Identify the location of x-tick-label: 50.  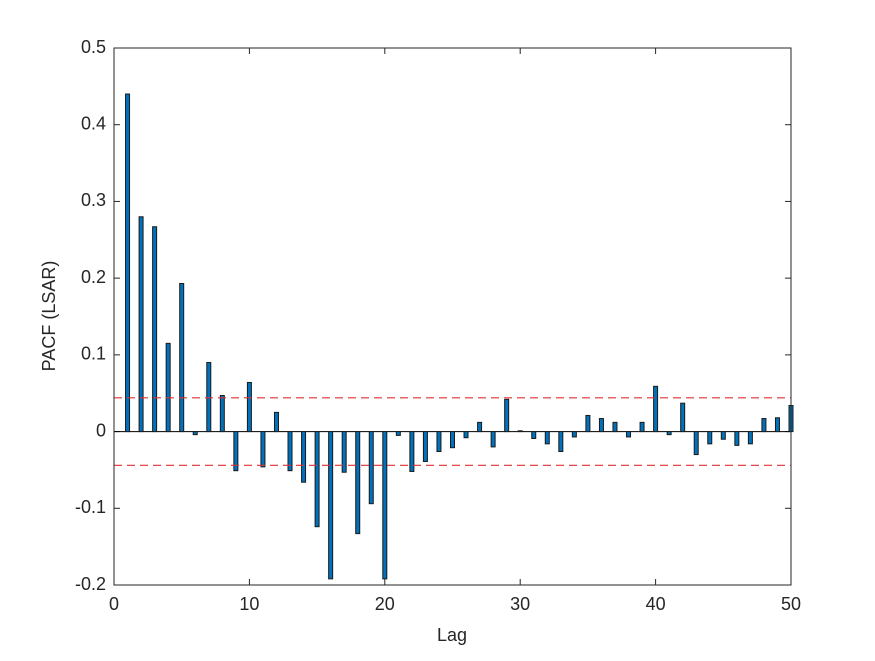
(791, 604).